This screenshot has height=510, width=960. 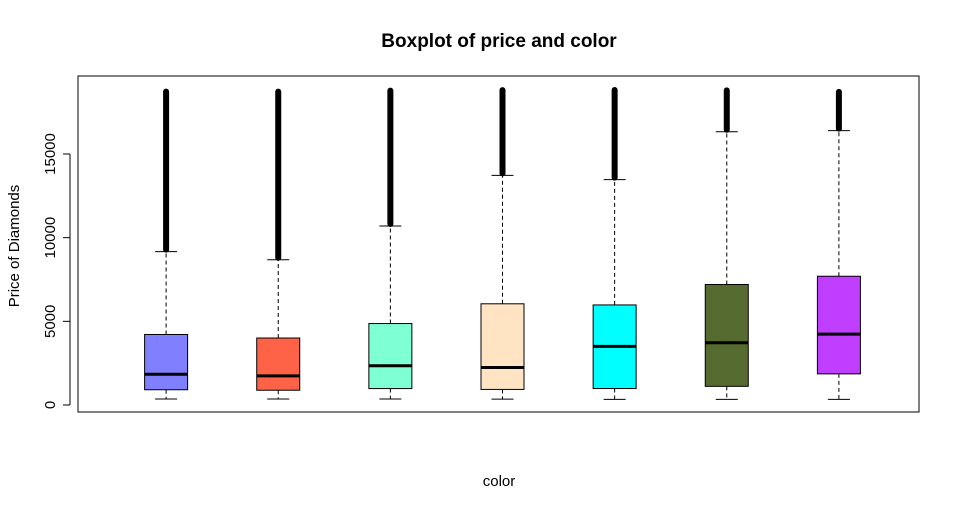 I want to click on y-axis-label: Price of Diamonds, so click(x=14, y=246).